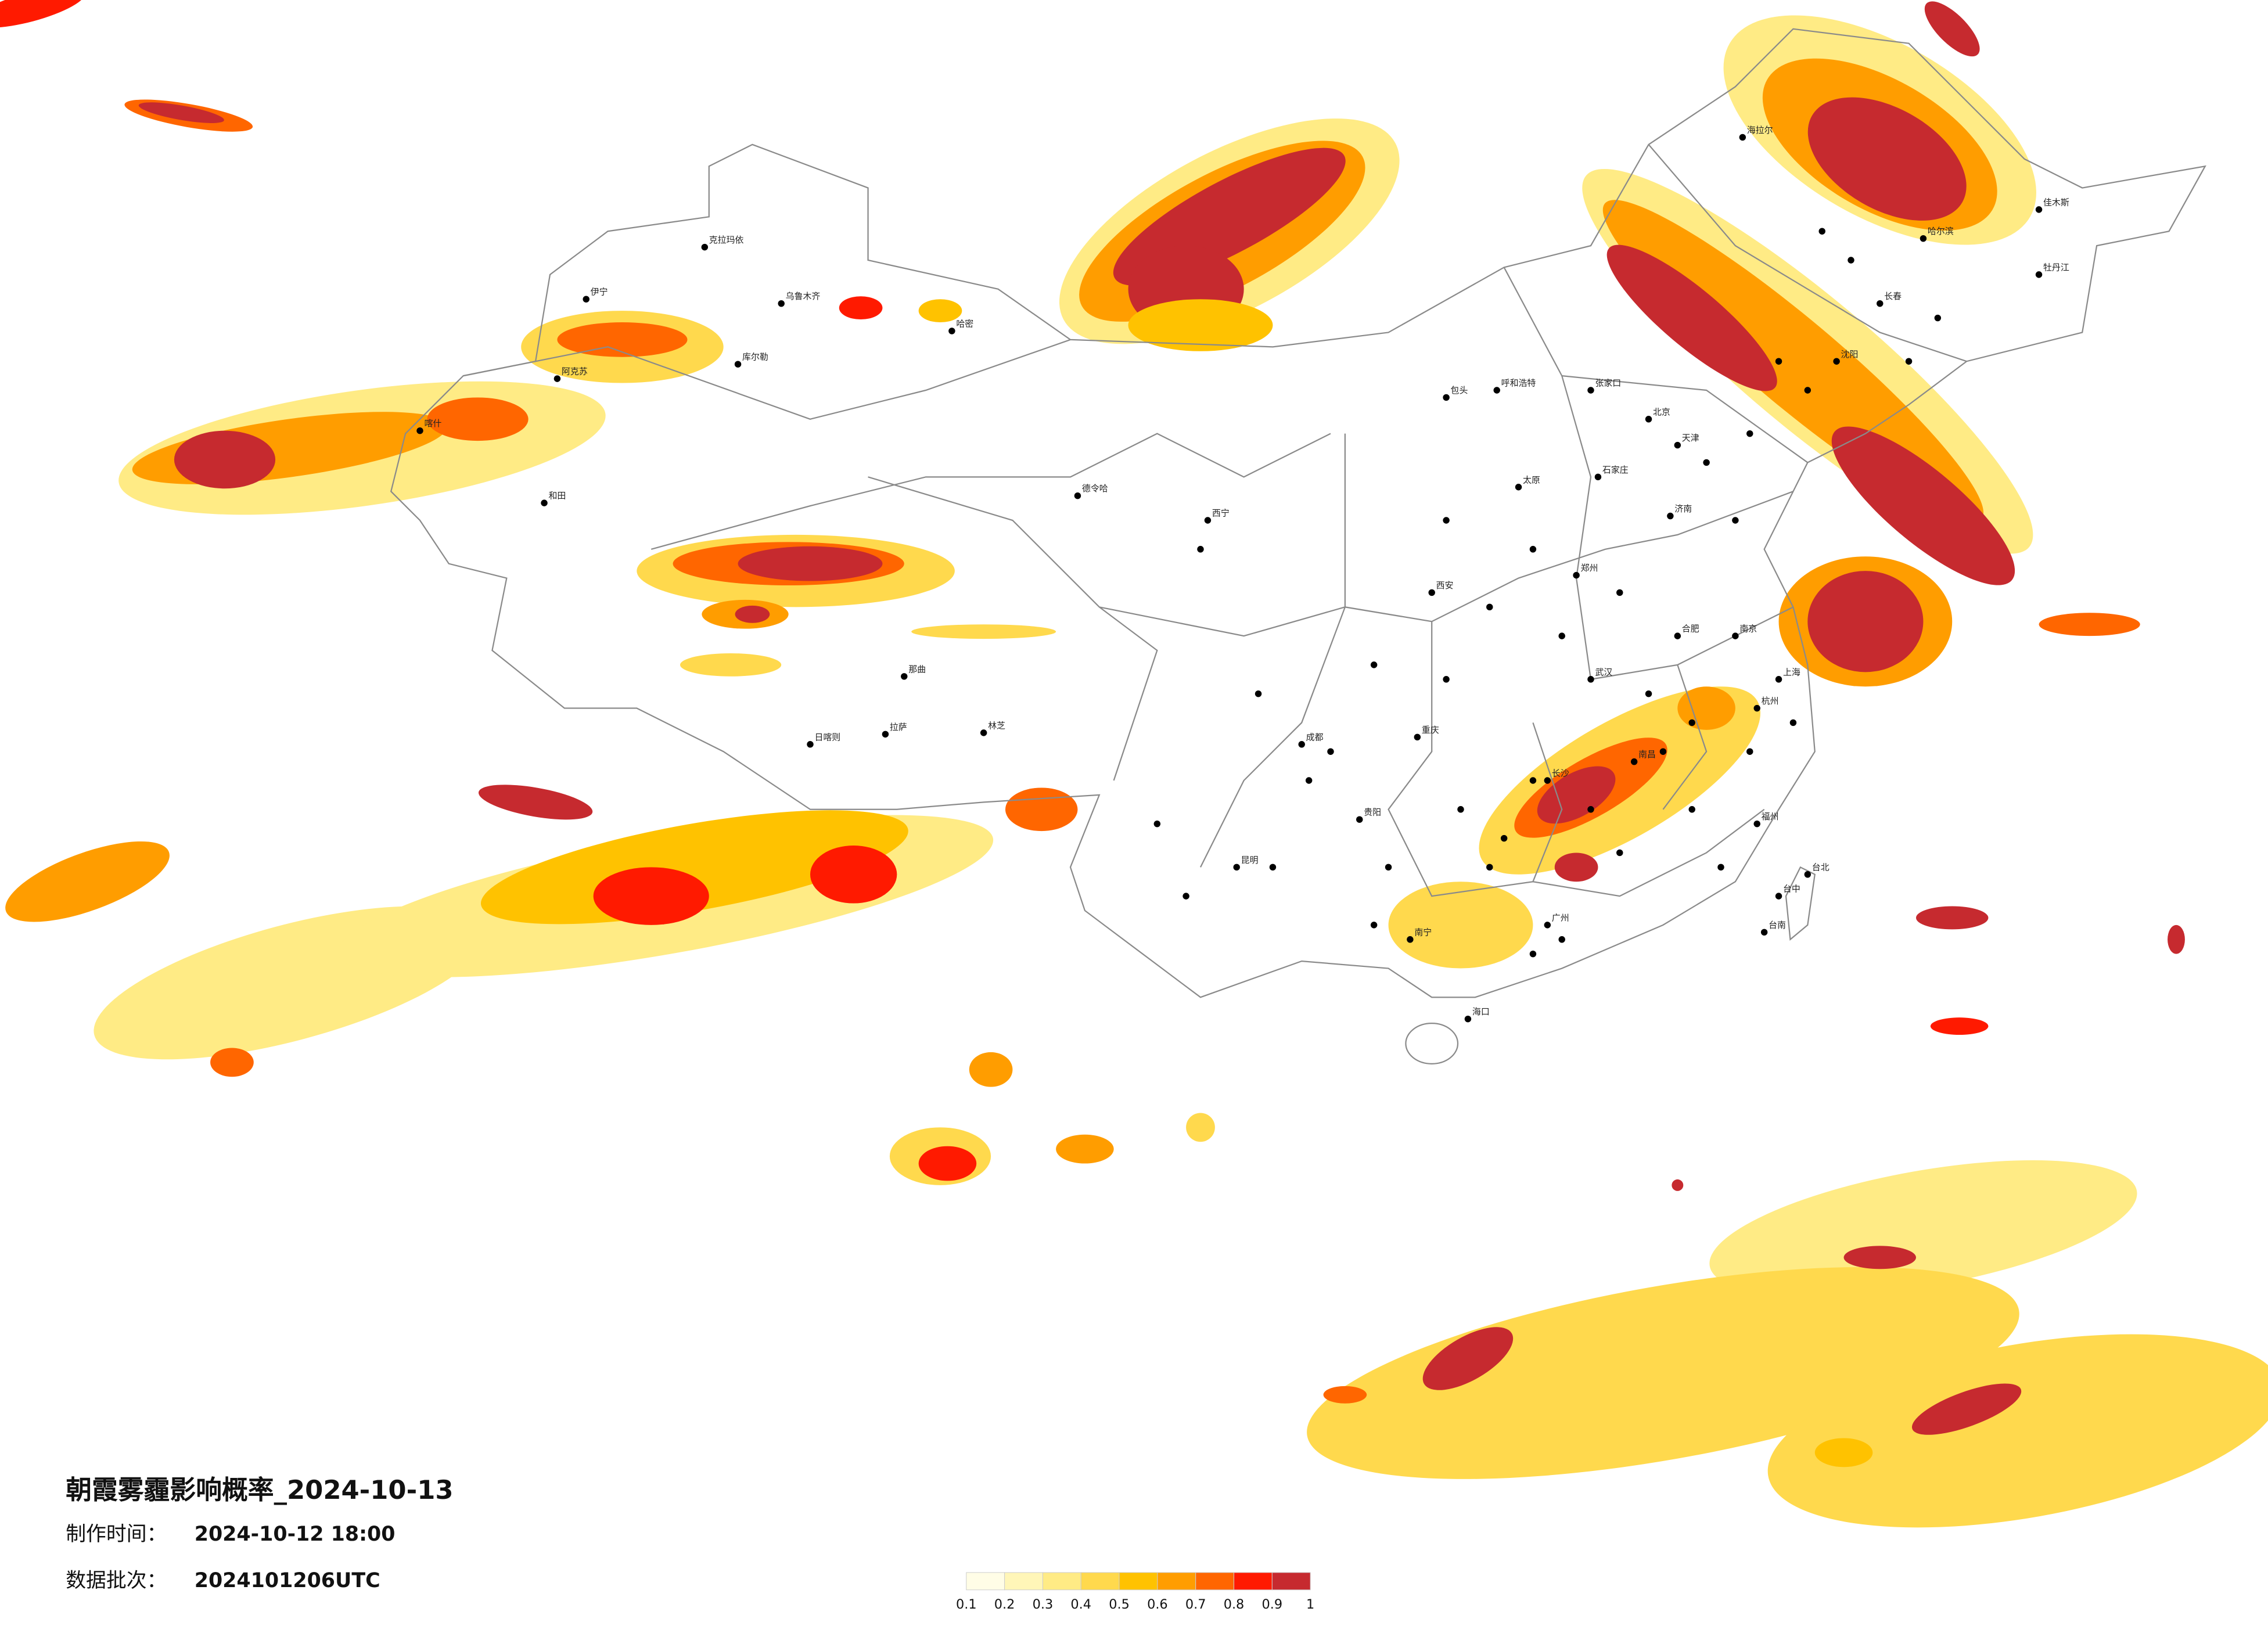  What do you see at coordinates (1770, 701) in the screenshot?
I see `city-label: 杭州` at bounding box center [1770, 701].